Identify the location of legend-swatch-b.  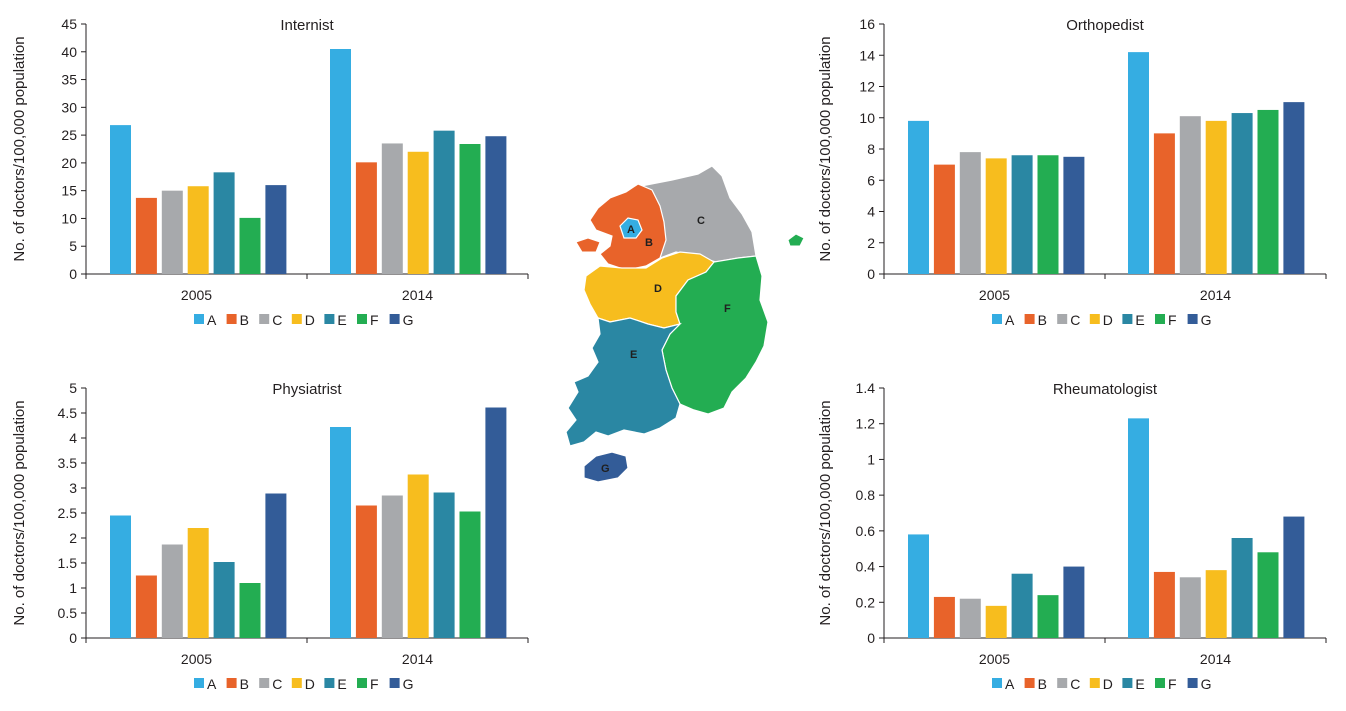
(1029, 319).